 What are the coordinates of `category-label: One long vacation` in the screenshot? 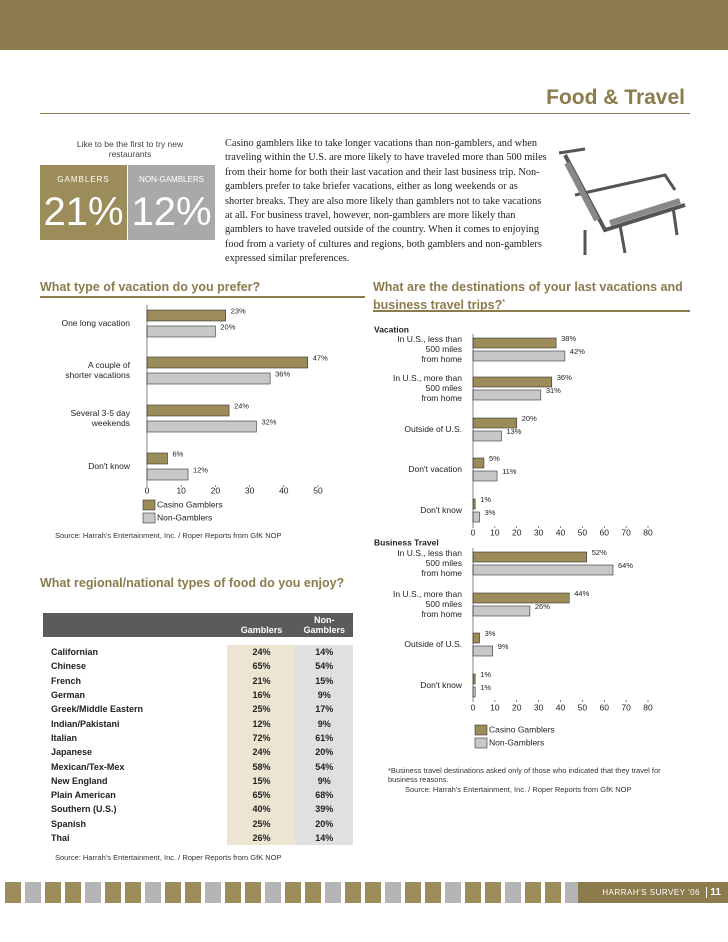 It's located at (95, 323).